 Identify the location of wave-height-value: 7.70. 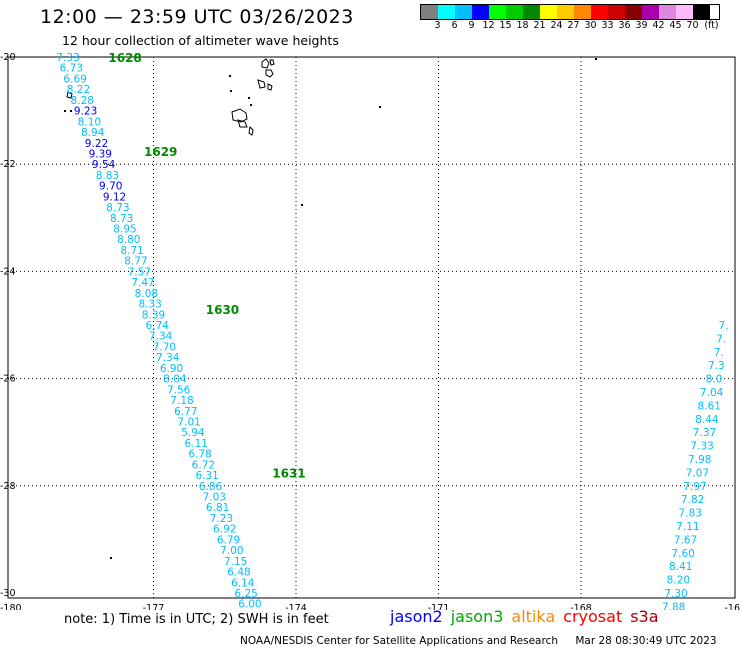
(164, 347).